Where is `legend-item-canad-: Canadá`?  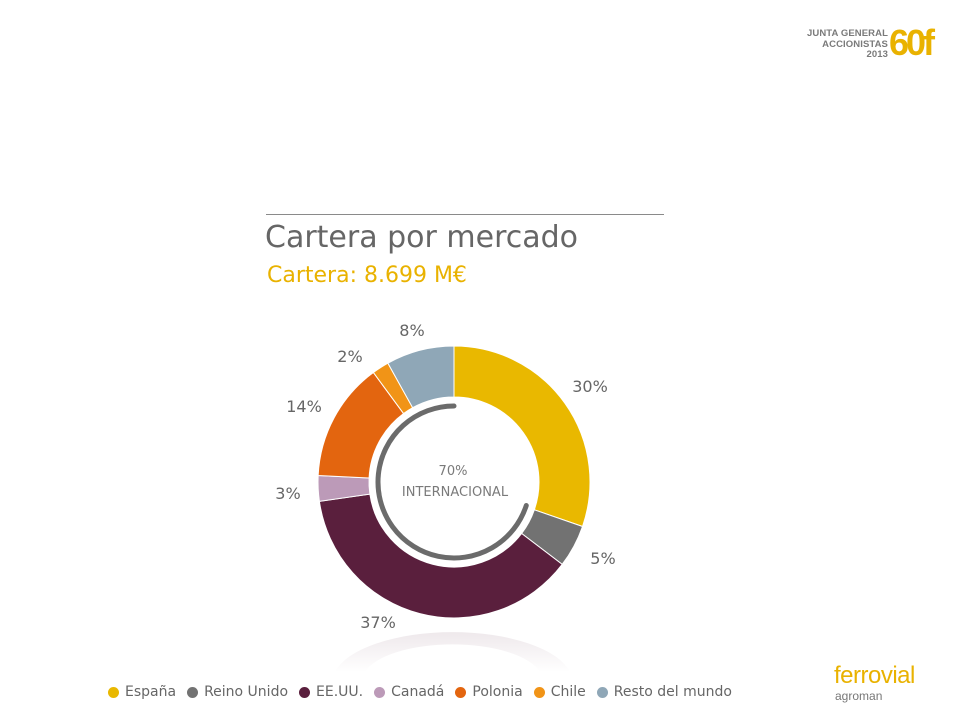
legend-item-canad-: Canadá is located at coordinates (409, 692).